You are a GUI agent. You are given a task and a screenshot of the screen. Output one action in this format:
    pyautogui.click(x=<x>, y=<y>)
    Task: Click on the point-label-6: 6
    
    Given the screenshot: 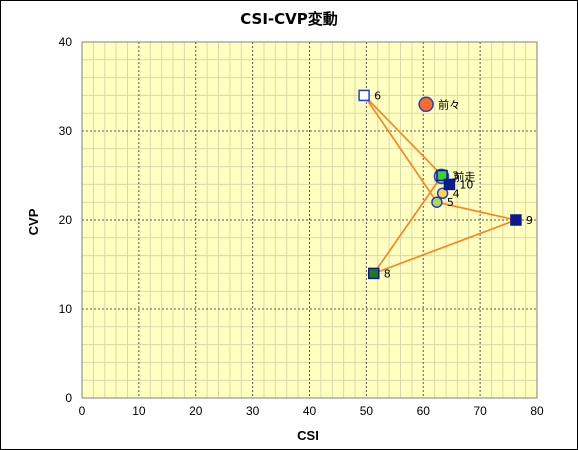 What is the action you would take?
    pyautogui.click(x=377, y=95)
    